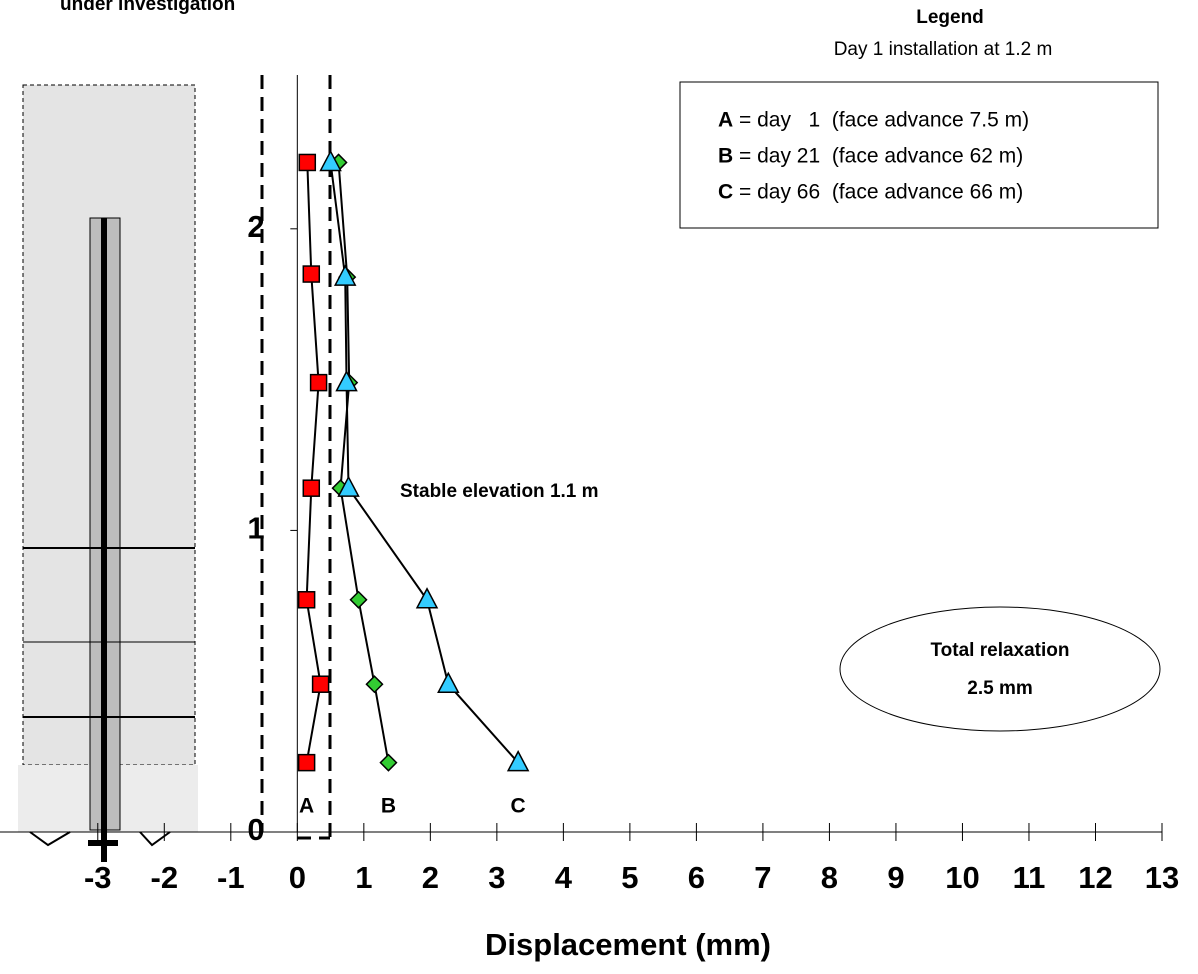  What do you see at coordinates (895, 877) in the screenshot?
I see `x-tick-label: 9` at bounding box center [895, 877].